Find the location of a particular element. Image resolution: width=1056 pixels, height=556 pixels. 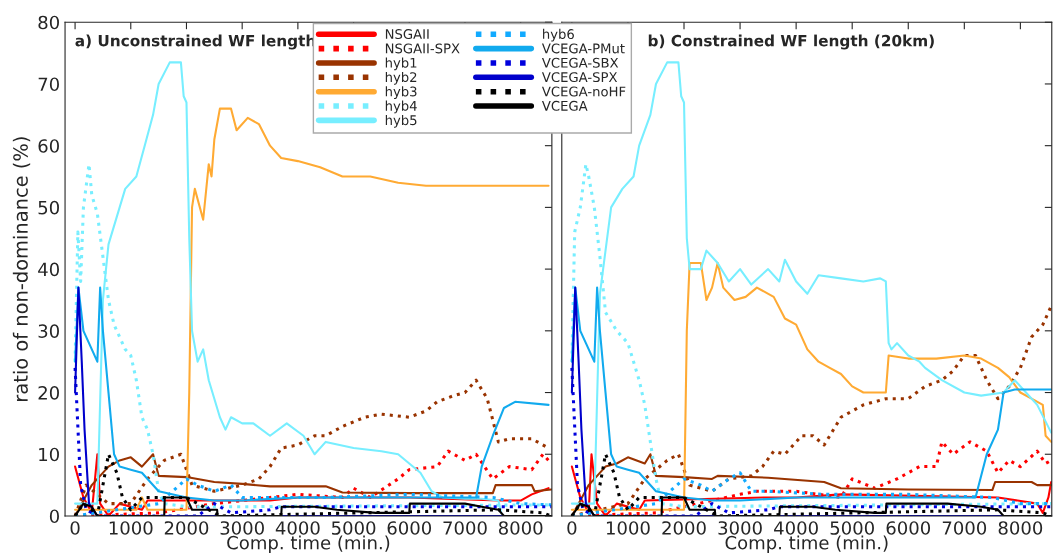

y-tick-label: 40 is located at coordinates (48, 269).